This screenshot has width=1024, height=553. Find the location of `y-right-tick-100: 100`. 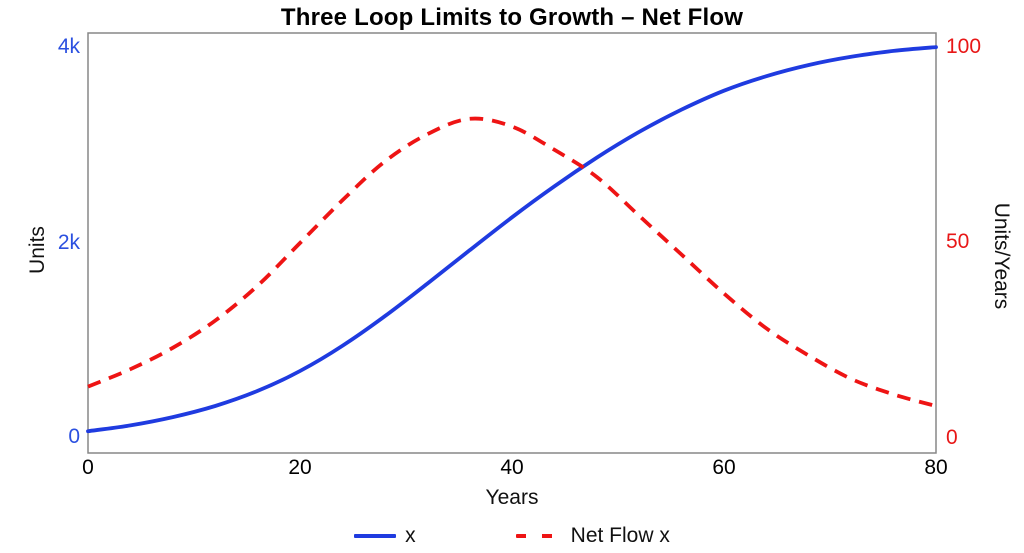

y-right-tick-100: 100 is located at coordinates (964, 46).